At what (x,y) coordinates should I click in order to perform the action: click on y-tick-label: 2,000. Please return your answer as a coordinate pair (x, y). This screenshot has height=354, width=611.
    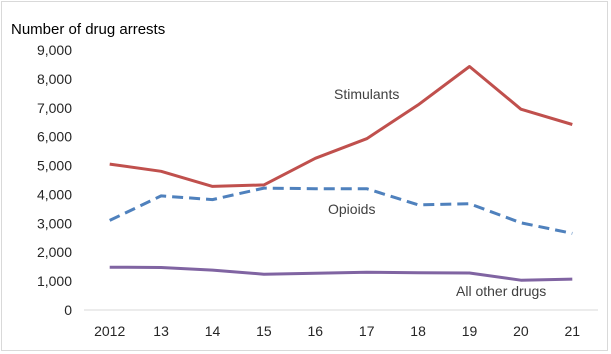
    Looking at the image, I should click on (54, 252).